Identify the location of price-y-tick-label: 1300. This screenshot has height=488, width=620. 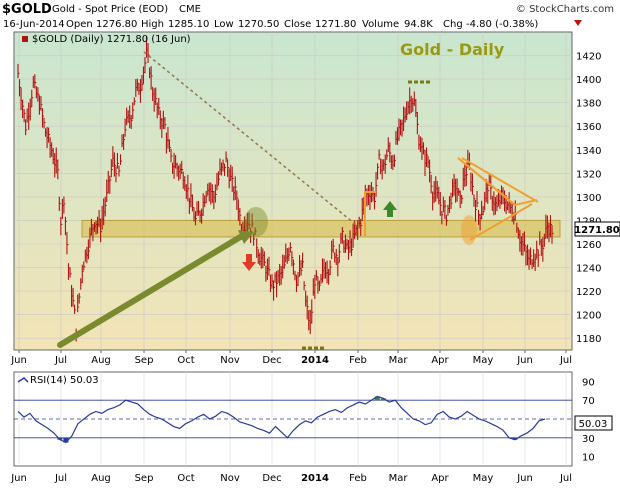
(588, 198).